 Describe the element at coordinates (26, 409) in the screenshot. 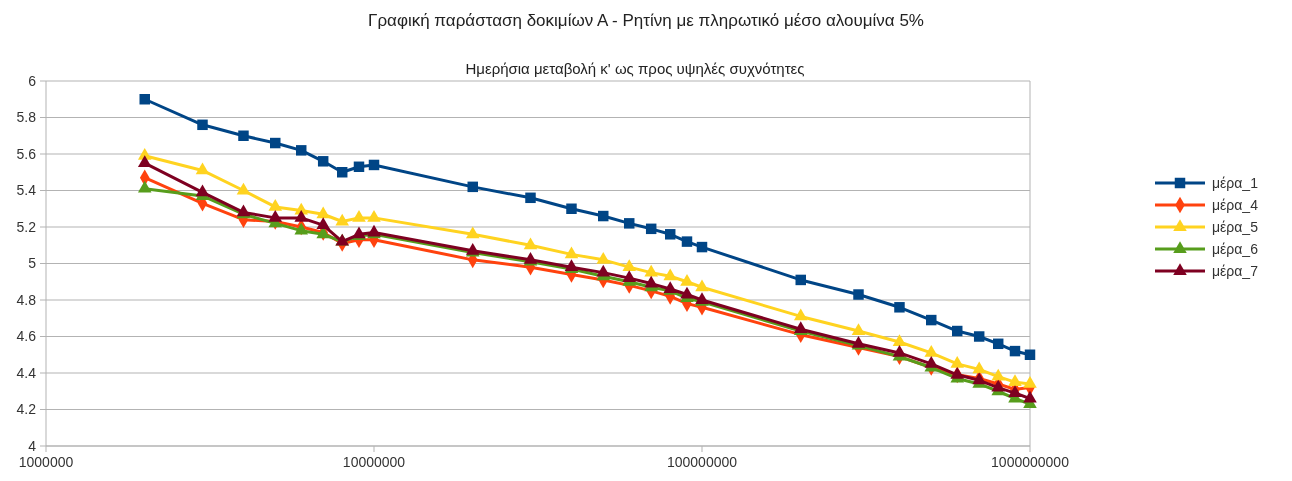

I see `y-tick-label: 4.2` at that location.